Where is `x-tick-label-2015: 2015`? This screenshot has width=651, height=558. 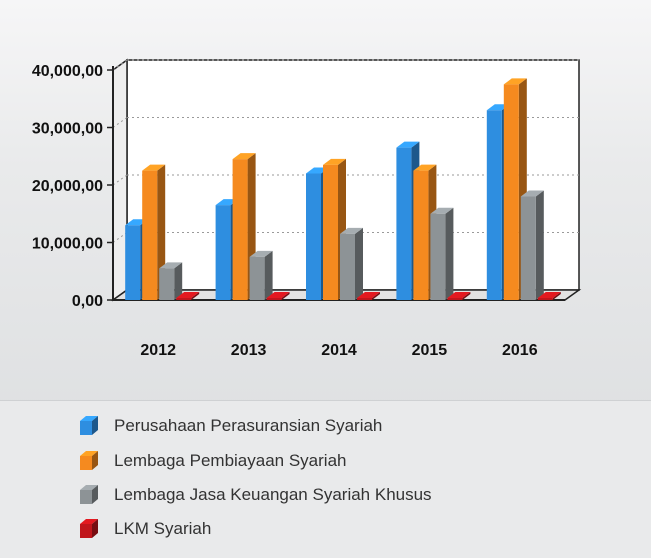
x-tick-label-2015: 2015 is located at coordinates (430, 350).